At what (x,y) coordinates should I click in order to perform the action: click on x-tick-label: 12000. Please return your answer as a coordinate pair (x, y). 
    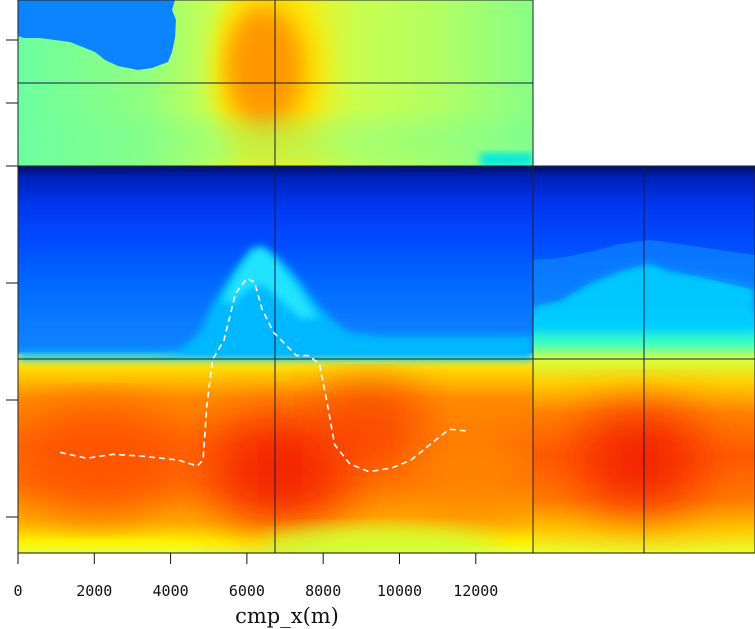
    Looking at the image, I should click on (475, 591).